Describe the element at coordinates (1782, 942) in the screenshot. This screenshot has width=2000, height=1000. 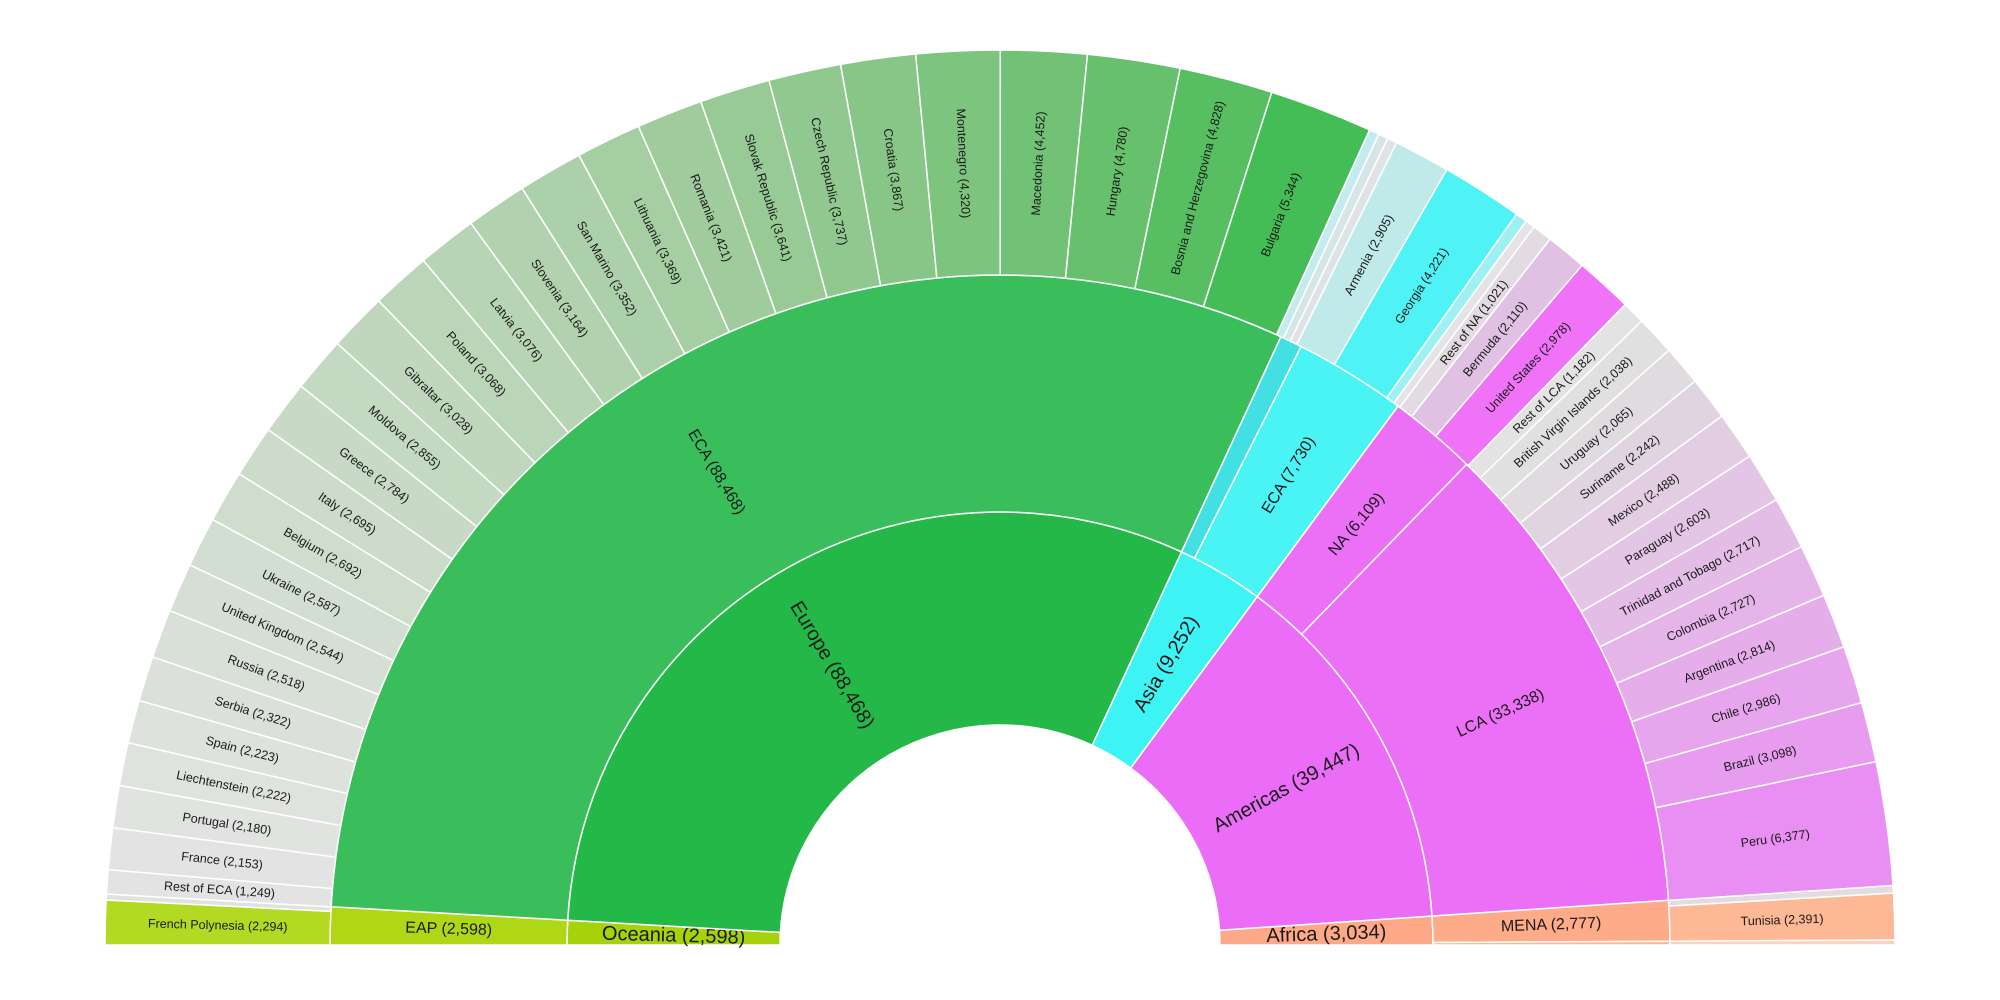
I see `country-segment` at that location.